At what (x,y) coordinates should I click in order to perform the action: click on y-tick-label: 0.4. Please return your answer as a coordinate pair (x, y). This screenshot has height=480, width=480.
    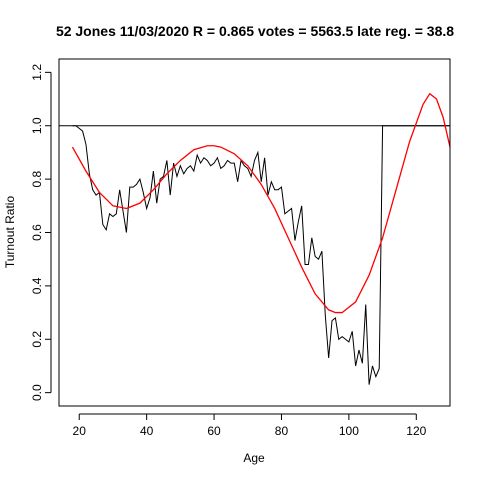
    Looking at the image, I should click on (37, 285).